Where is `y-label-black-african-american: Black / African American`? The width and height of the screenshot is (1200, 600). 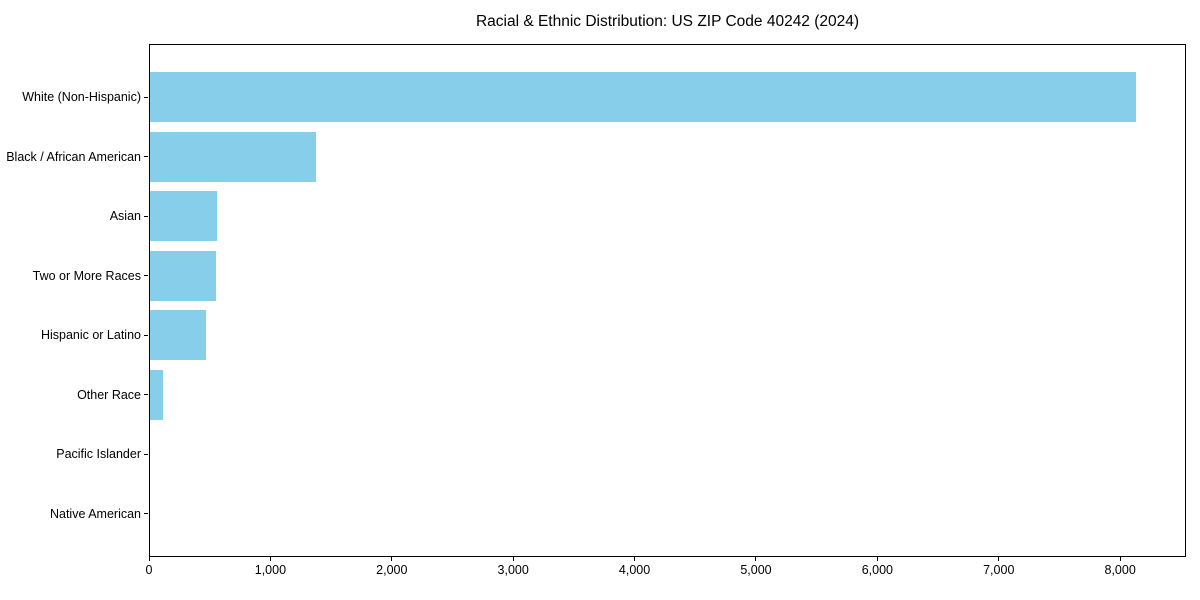
y-label-black-african-american: Black / African American is located at coordinates (73, 156).